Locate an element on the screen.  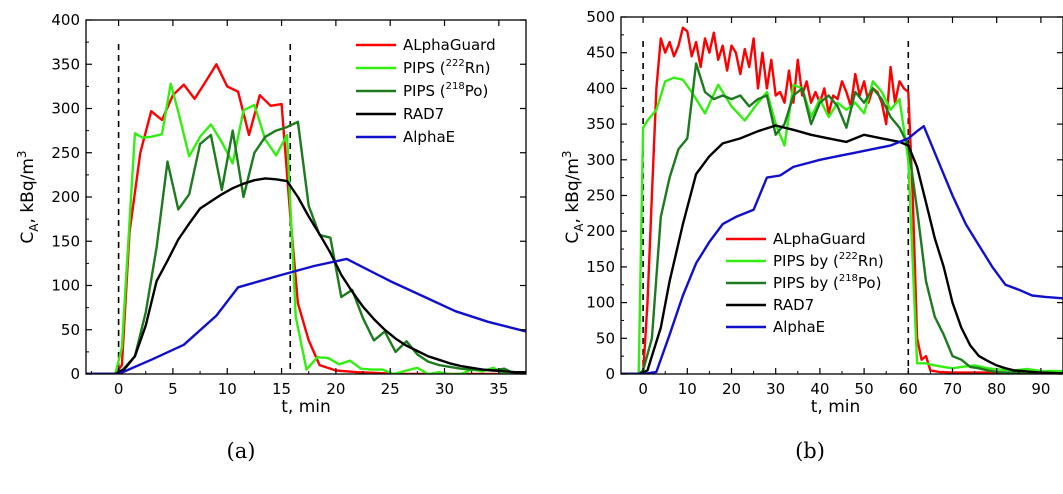
x-tick-label: 70 is located at coordinates (952, 389).